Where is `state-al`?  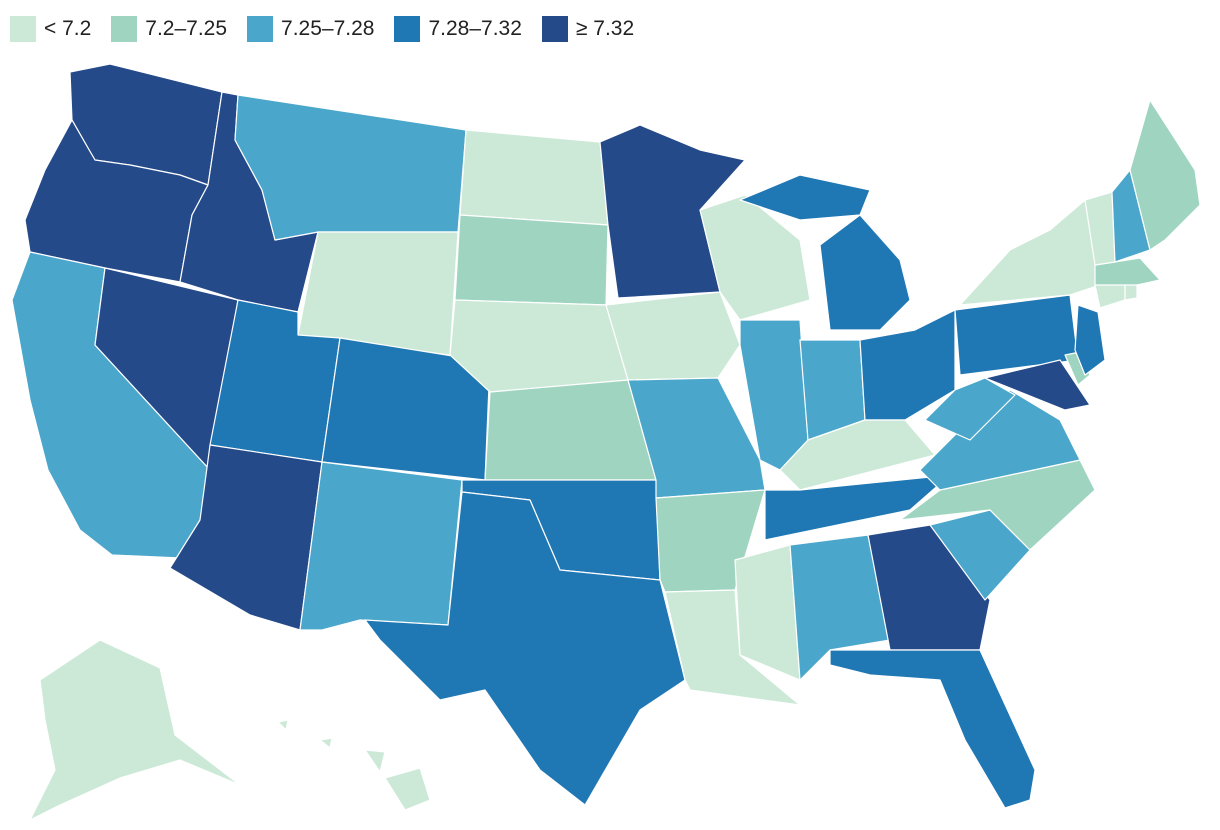
state-al is located at coordinates (840, 607).